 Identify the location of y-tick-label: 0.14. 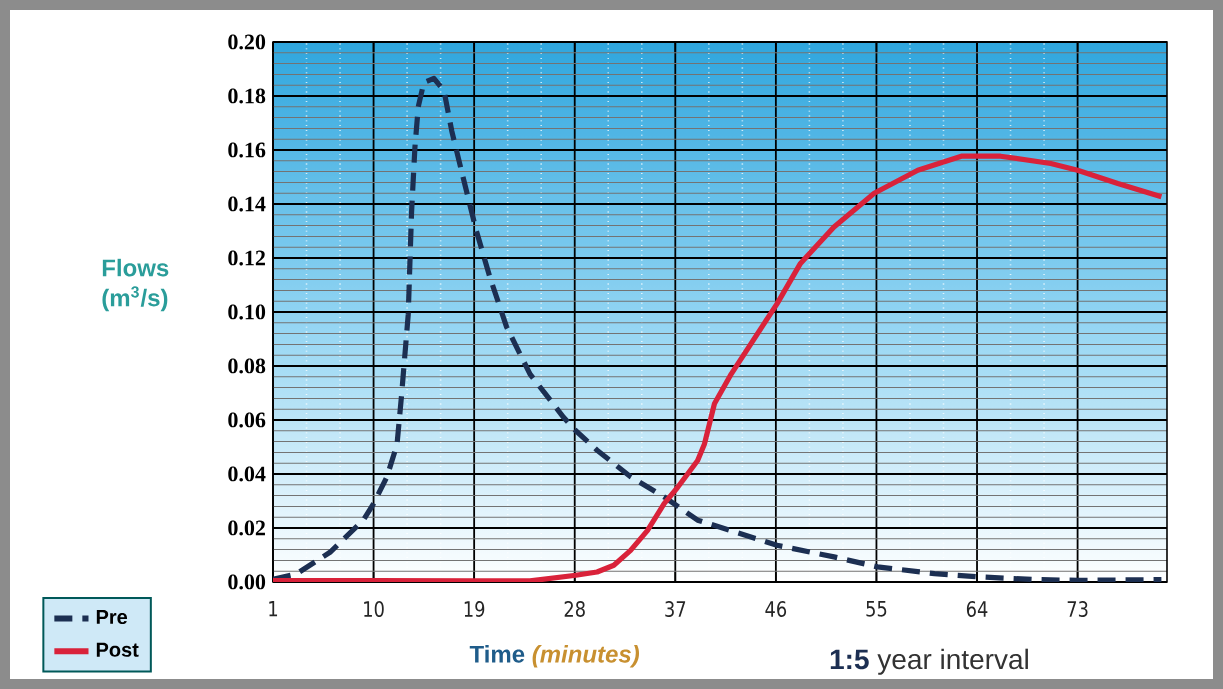
(247, 204).